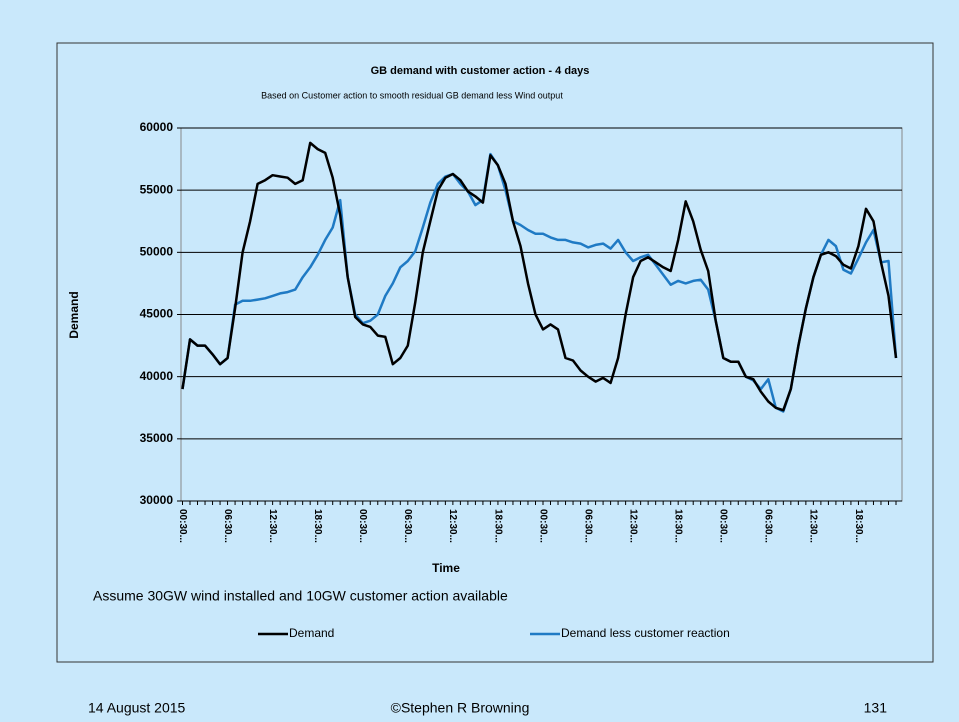  I want to click on legend-label: Demand, so click(311, 633).